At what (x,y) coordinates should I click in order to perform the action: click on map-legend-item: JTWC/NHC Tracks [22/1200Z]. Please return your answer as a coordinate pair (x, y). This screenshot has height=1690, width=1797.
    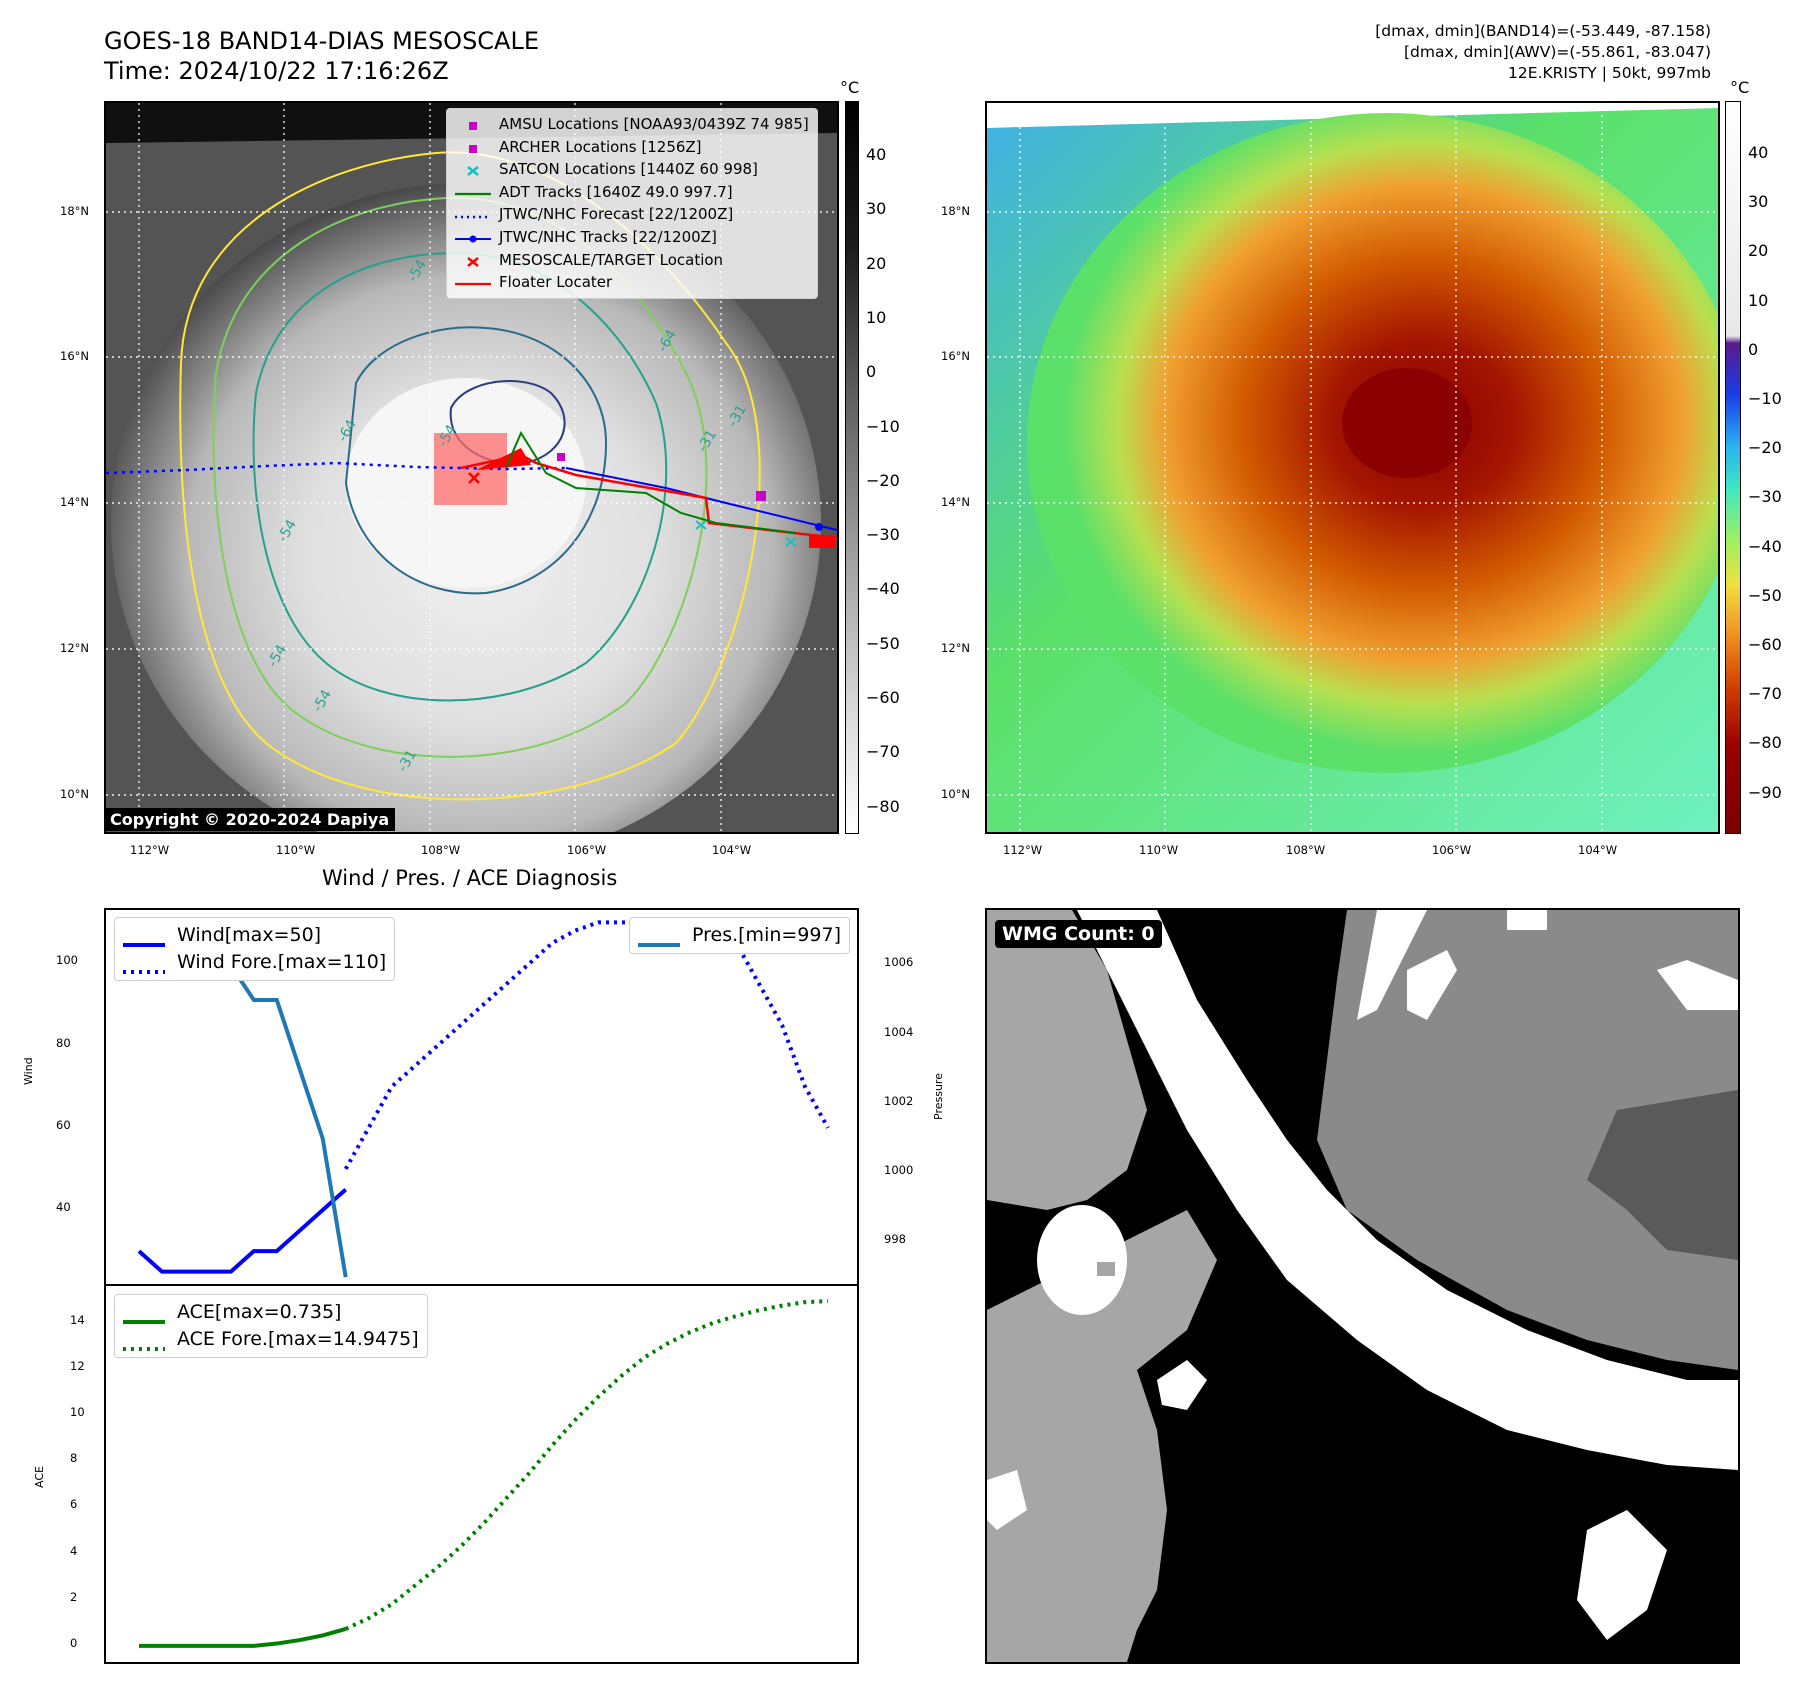
    Looking at the image, I should click on (632, 237).